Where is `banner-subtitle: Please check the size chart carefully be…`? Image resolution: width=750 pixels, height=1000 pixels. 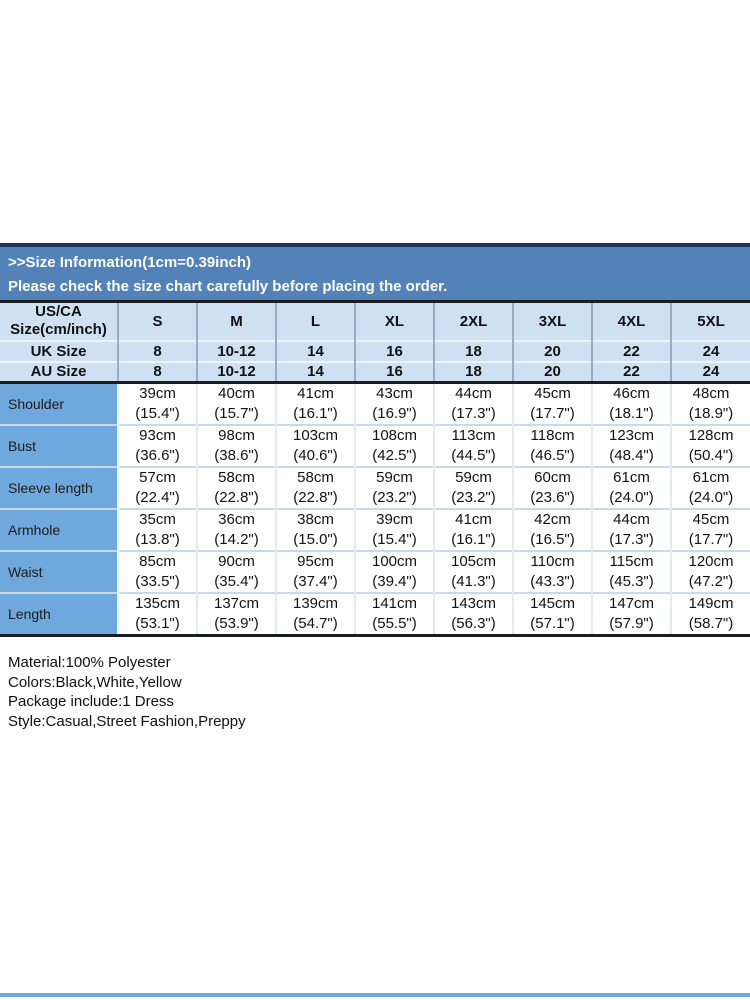 banner-subtitle: Please check the size chart carefully be… is located at coordinates (228, 286).